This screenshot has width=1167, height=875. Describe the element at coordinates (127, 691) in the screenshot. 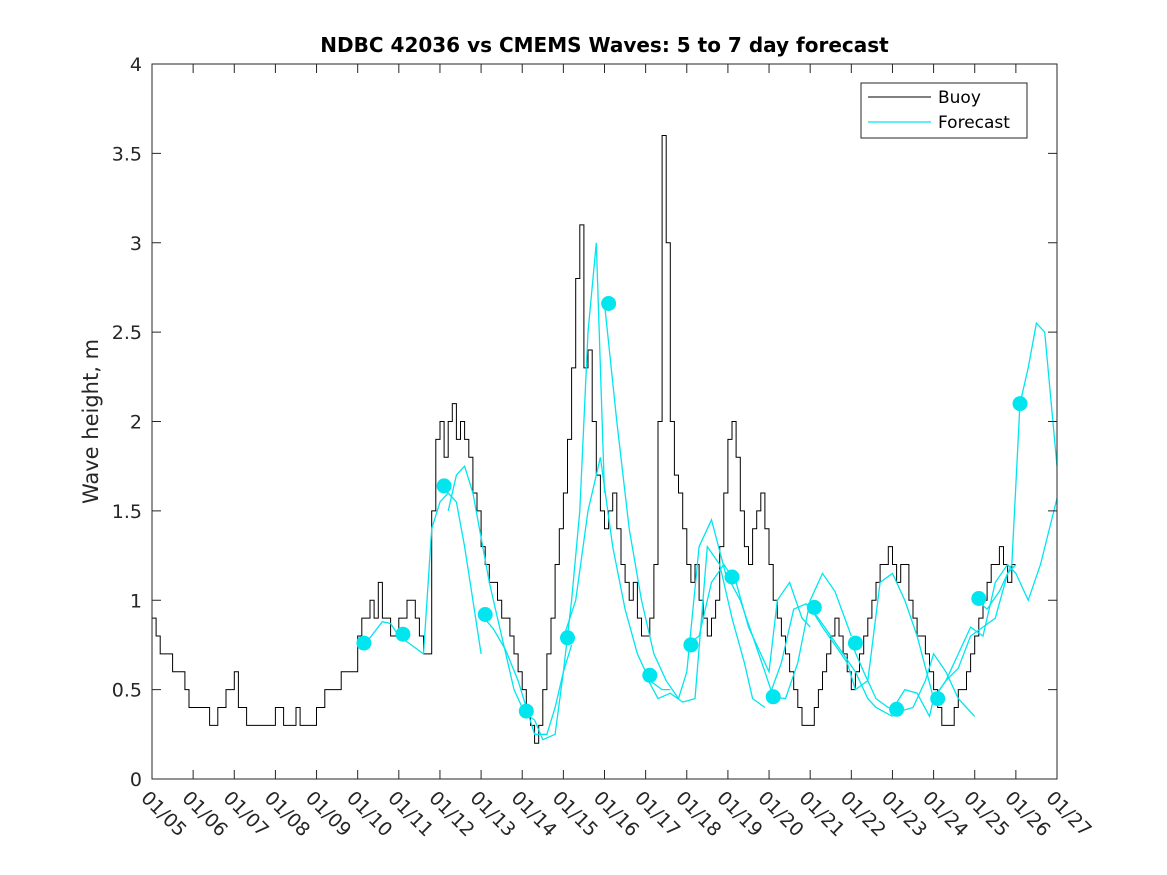

I see `y-tick-label: 0.5` at that location.